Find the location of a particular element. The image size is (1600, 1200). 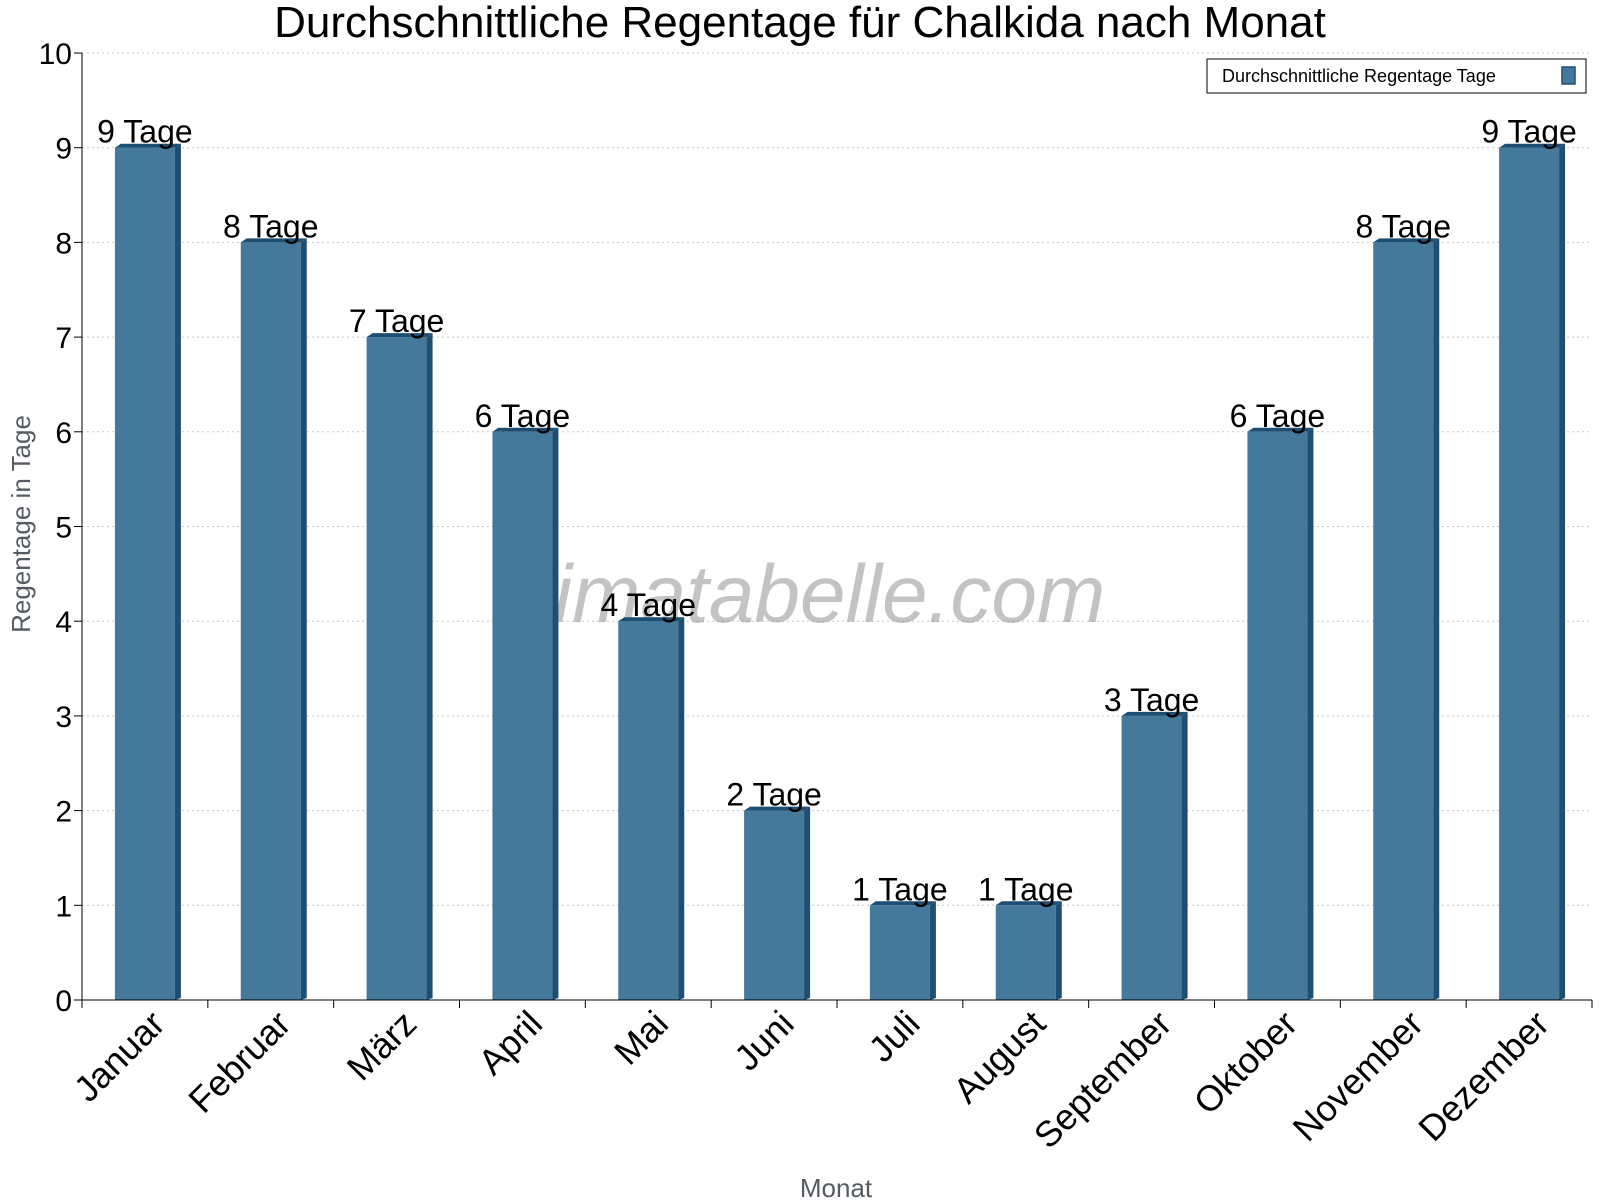

y-tick-label: 9 is located at coordinates (63, 149).